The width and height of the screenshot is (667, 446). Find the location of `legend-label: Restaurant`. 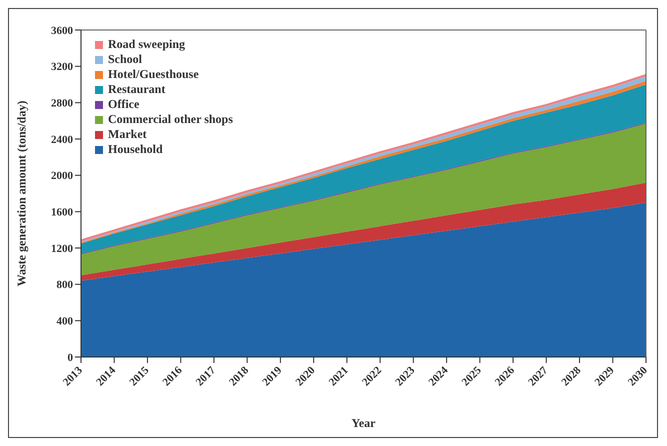

legend-label: Restaurant is located at coordinates (137, 89).